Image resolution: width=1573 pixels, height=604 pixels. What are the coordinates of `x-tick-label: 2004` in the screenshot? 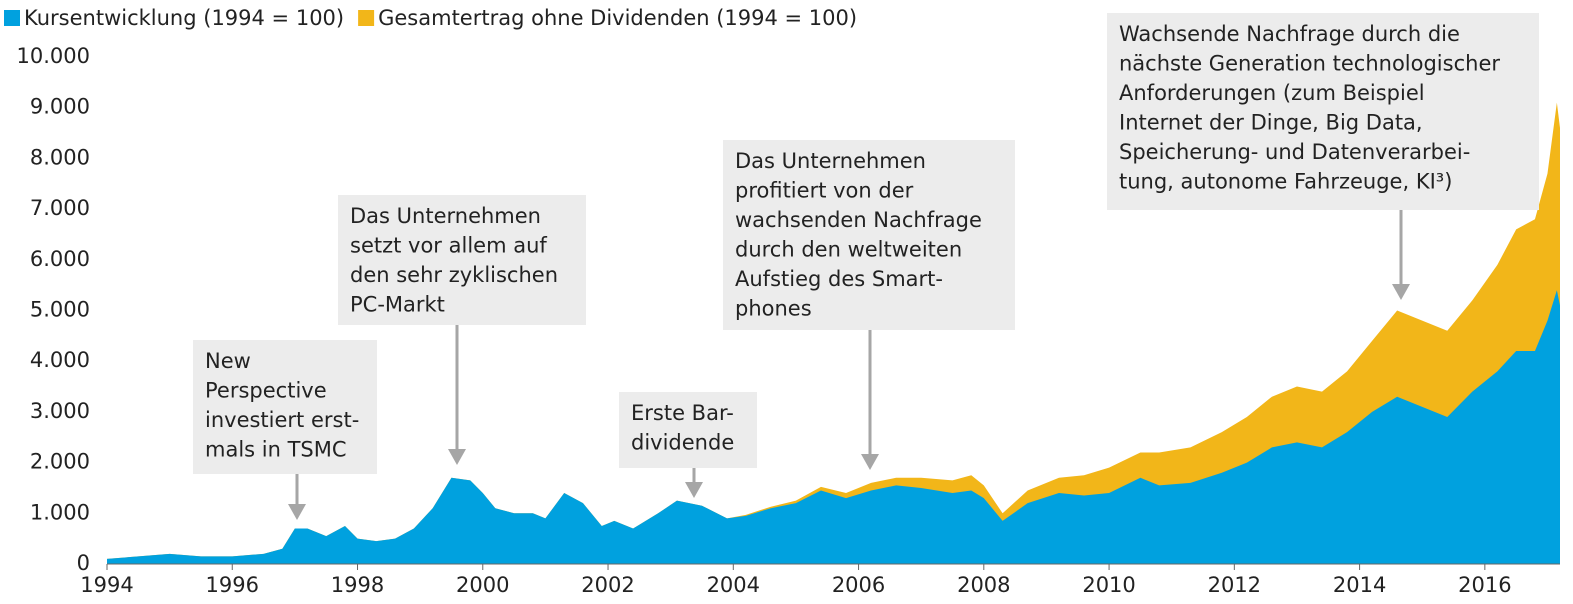 It's located at (733, 585).